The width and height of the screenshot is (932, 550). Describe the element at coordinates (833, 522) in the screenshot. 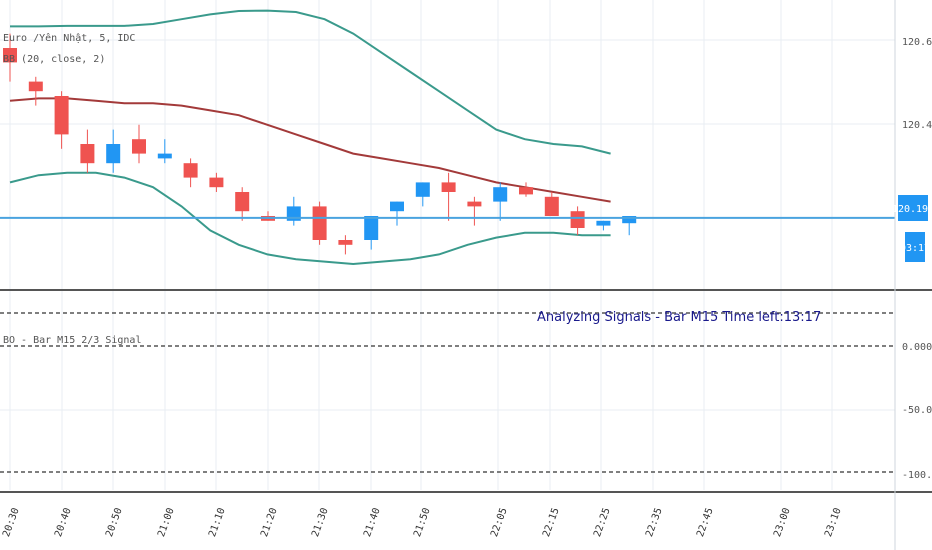

I see `time-tick-label: 23:10` at that location.